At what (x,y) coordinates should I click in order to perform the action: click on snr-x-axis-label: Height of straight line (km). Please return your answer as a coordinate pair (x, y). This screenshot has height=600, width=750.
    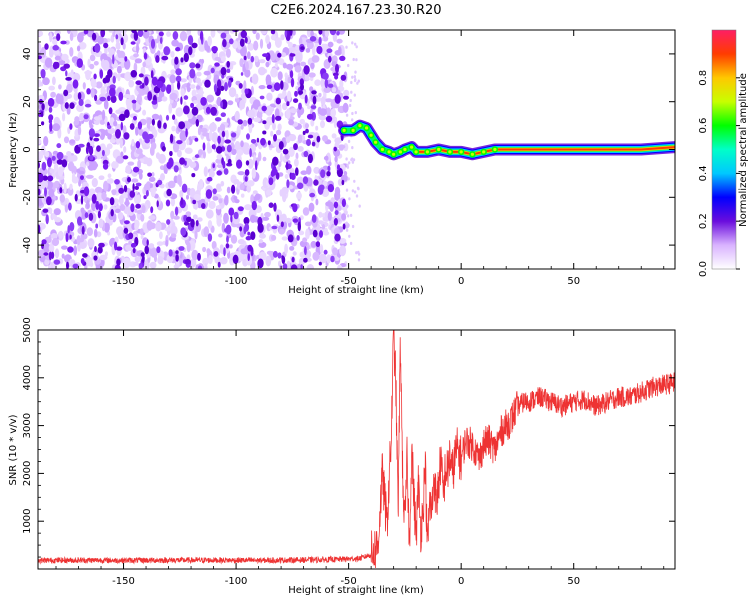
    Looking at the image, I should click on (356, 590).